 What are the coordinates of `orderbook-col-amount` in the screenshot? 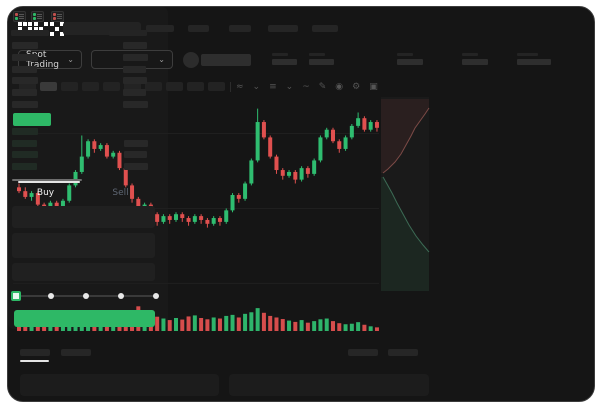 It's located at (128, 33).